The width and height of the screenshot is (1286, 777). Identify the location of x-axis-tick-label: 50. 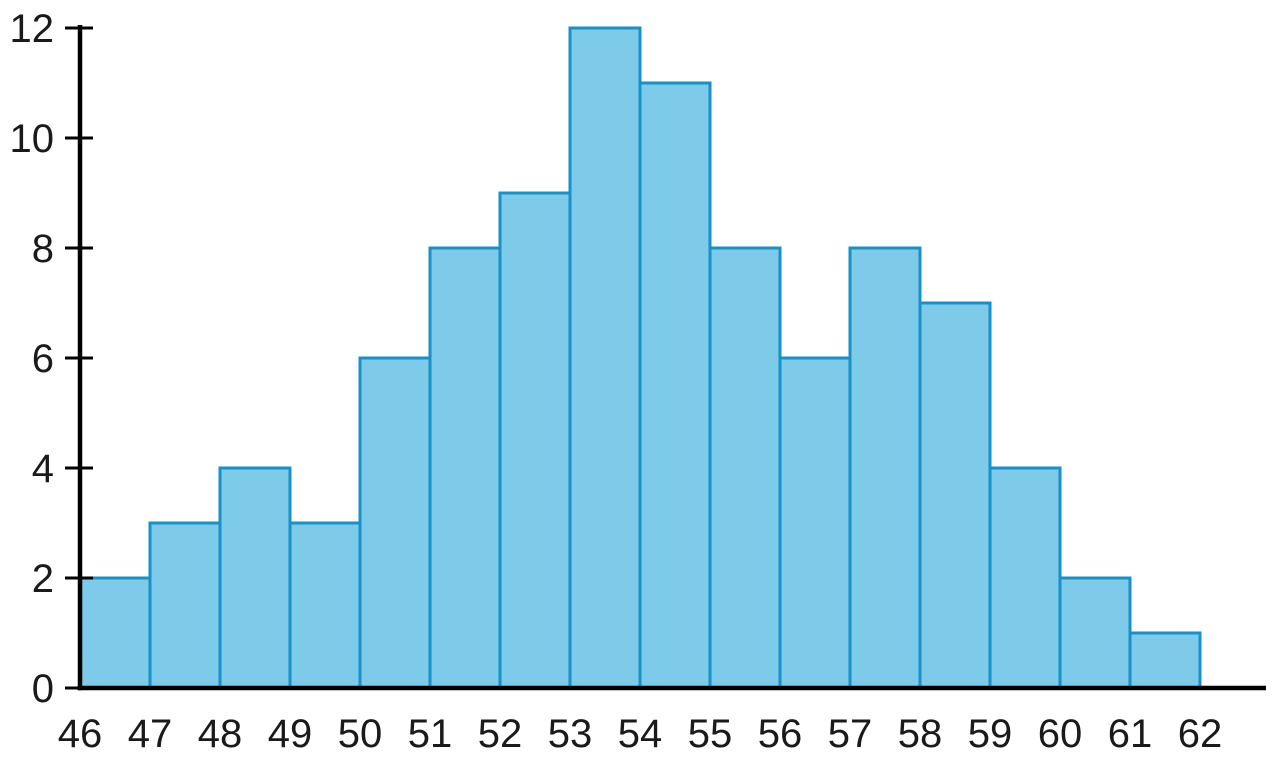
(360, 734).